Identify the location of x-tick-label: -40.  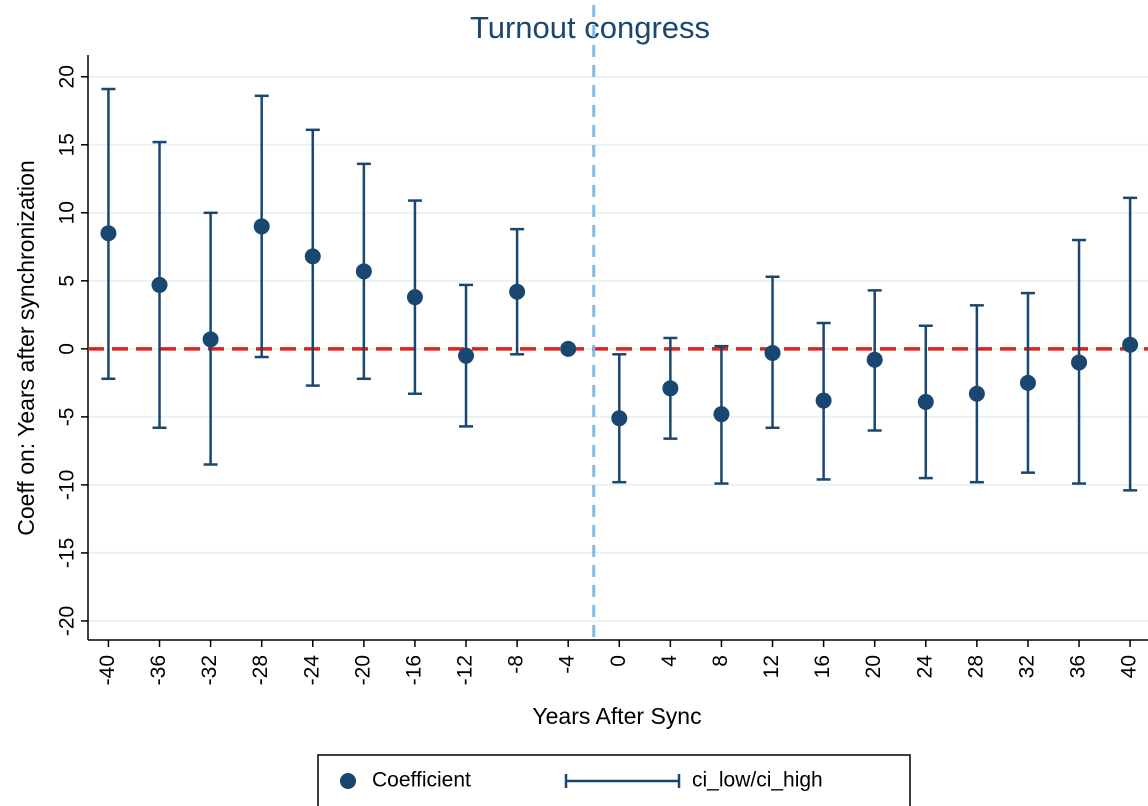
(107, 670).